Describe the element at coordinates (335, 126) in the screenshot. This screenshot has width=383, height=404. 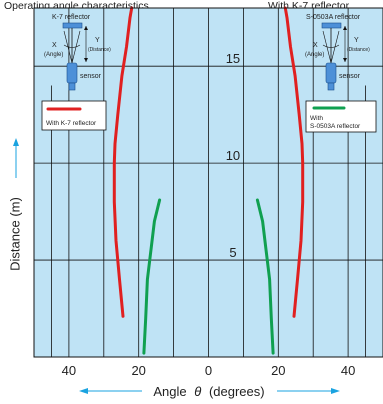
I see `legend-text-s0503a-line2: S-0503A reflector` at that location.